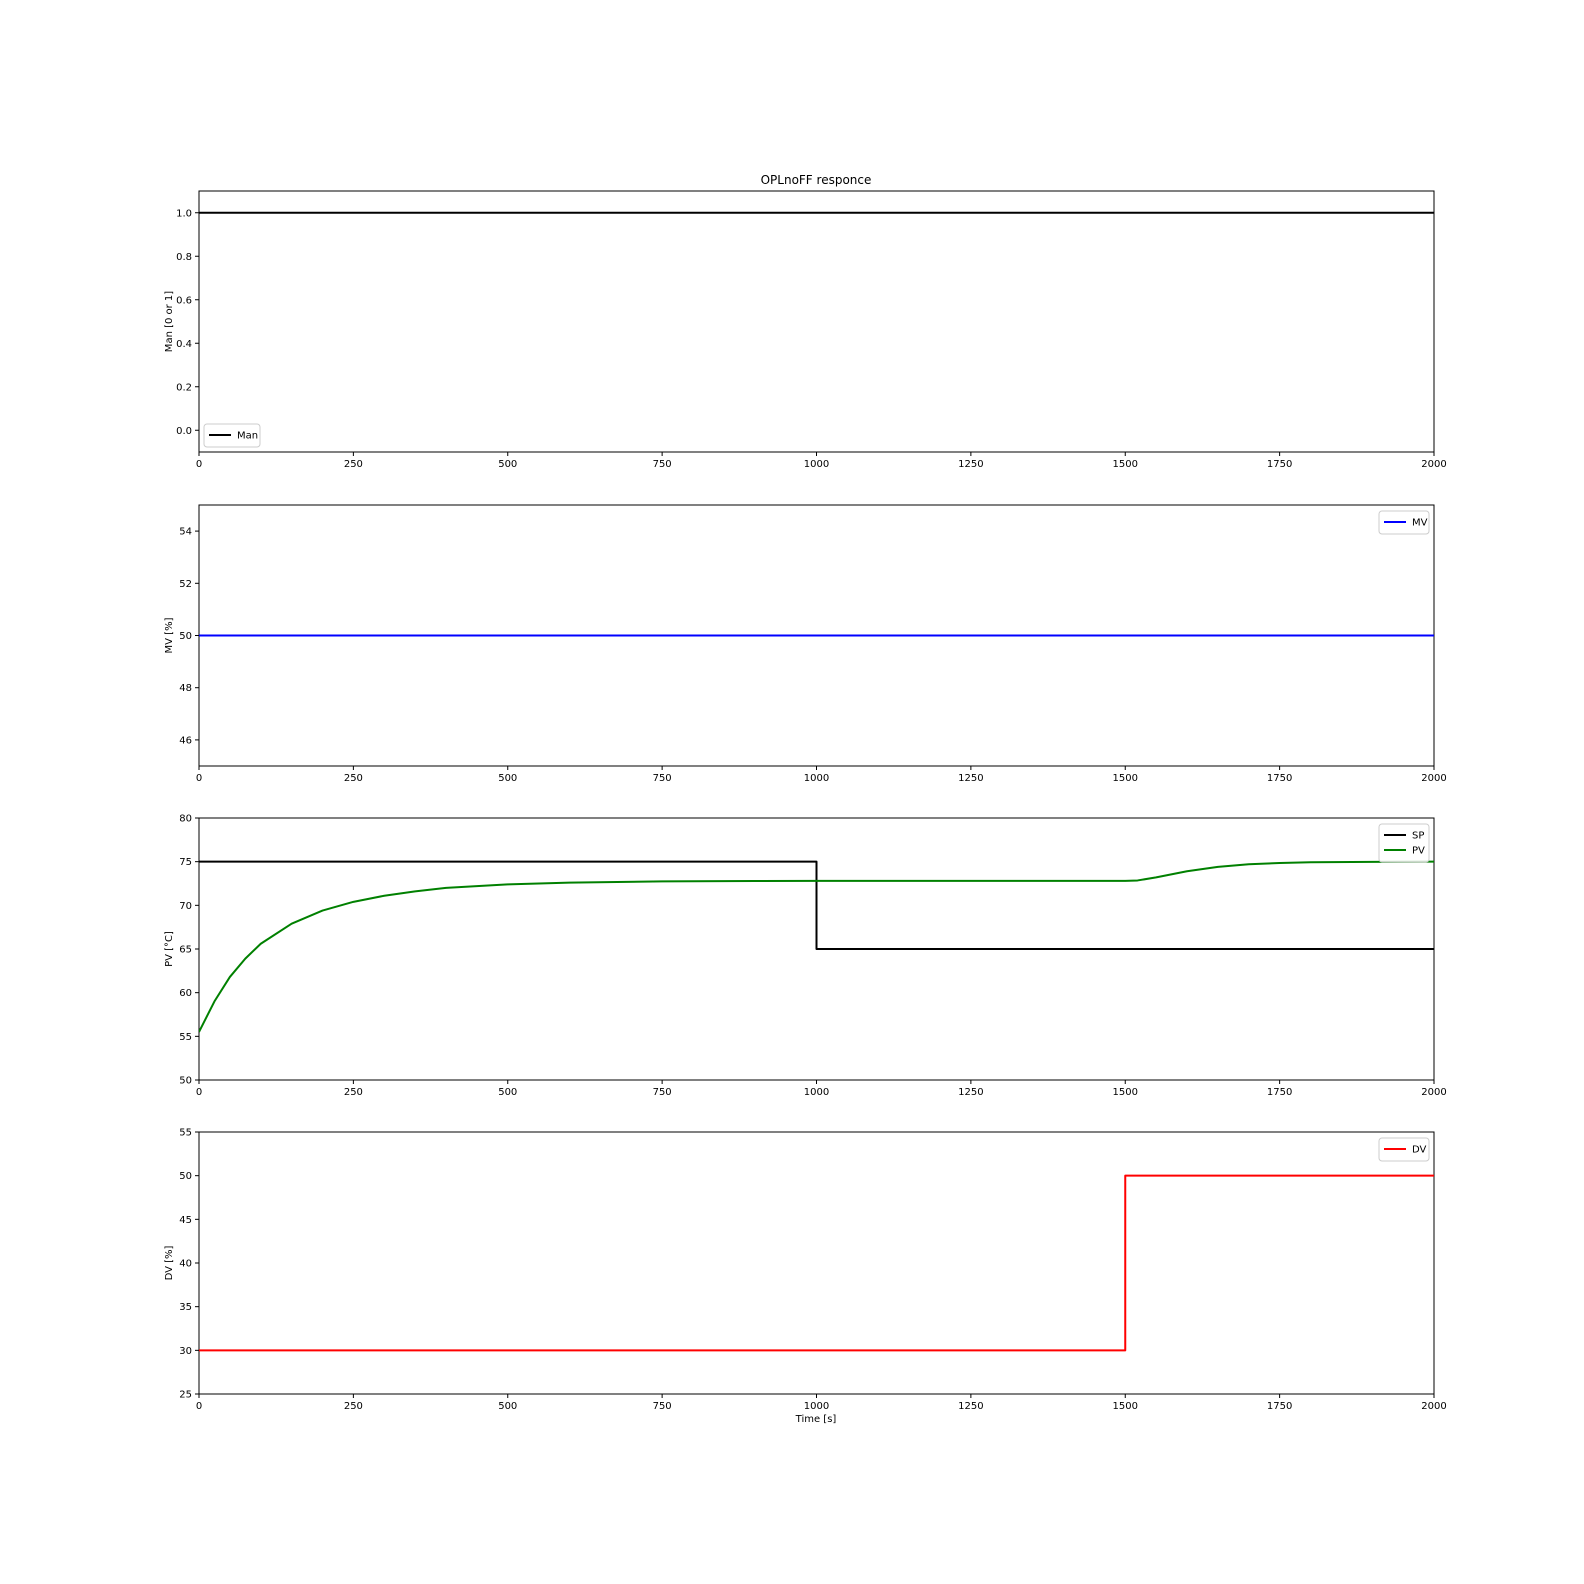 The height and width of the screenshot is (1584, 1584). Describe the element at coordinates (185, 740) in the screenshot. I see `y-tick-label: 46` at that location.